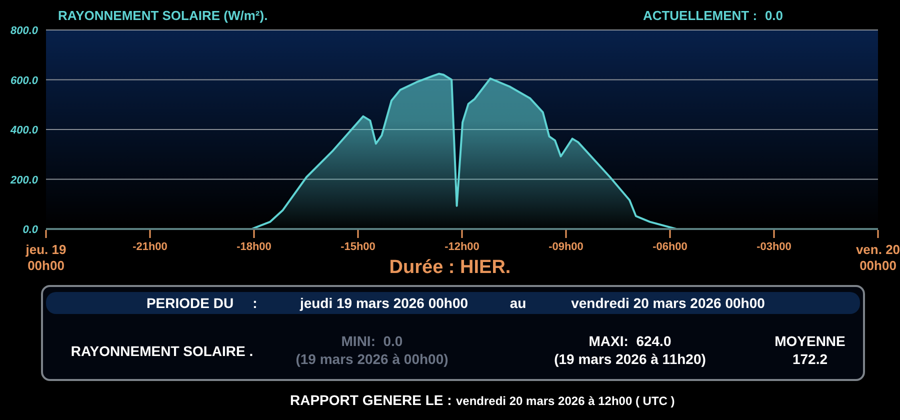  I want to click on x-tick-label: -21h00, so click(150, 247).